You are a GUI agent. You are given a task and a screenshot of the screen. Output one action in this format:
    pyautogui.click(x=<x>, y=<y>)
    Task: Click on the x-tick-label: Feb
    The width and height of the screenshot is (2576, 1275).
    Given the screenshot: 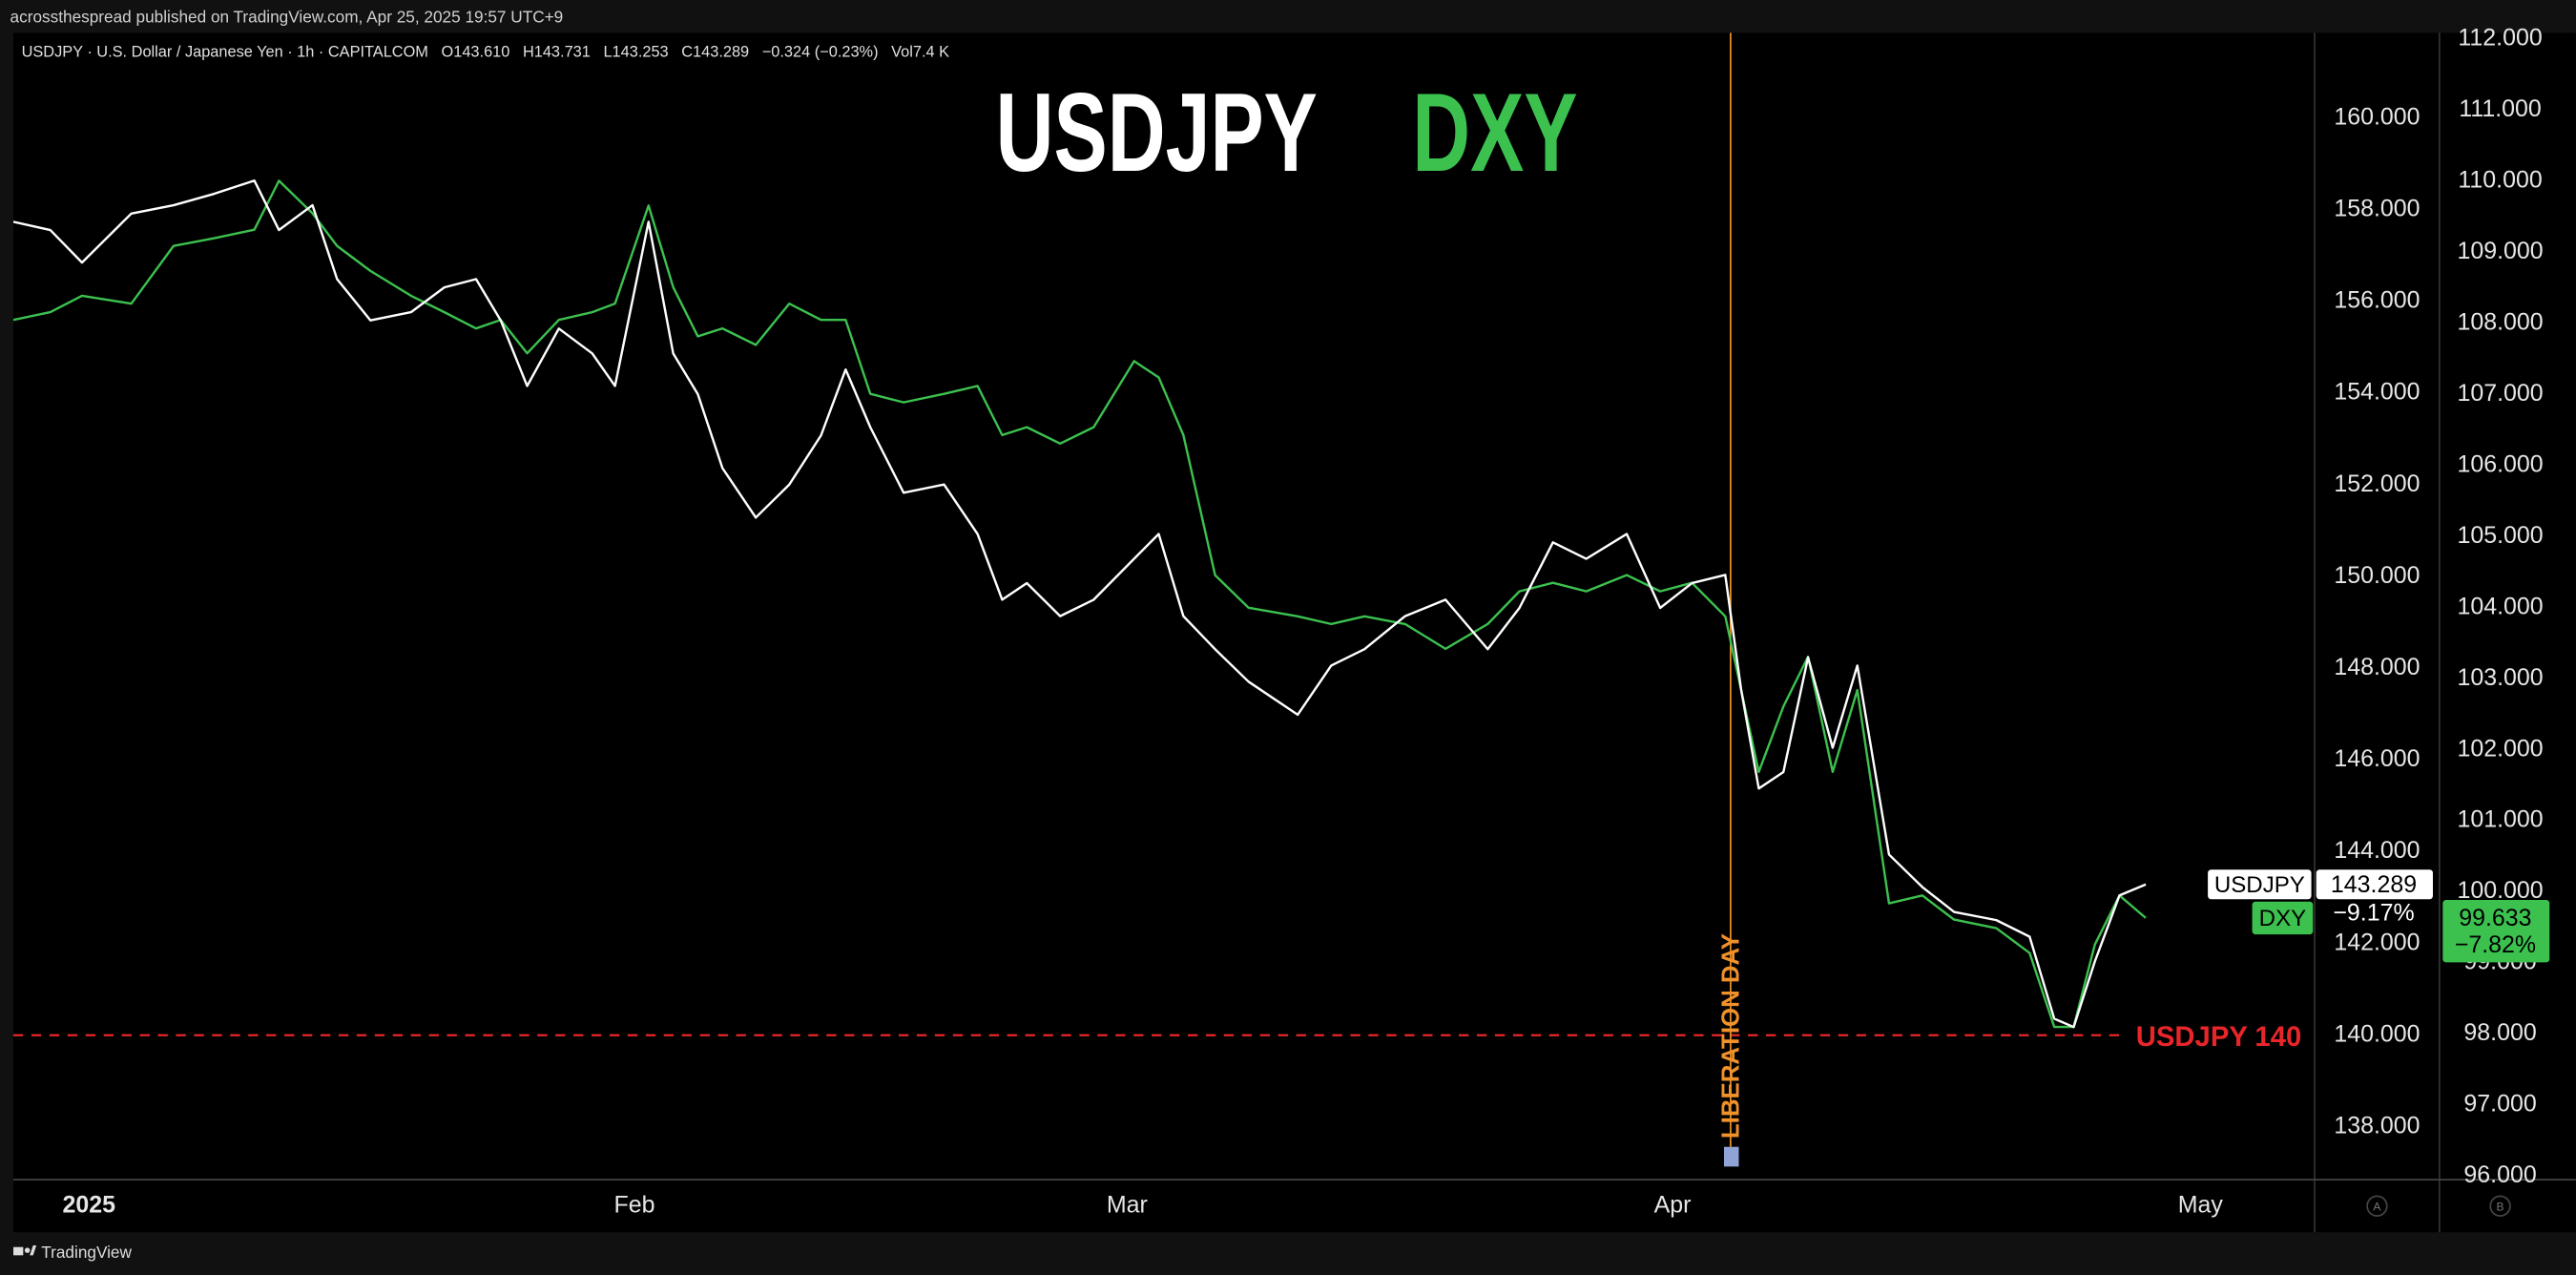 What is the action you would take?
    pyautogui.click(x=633, y=1205)
    